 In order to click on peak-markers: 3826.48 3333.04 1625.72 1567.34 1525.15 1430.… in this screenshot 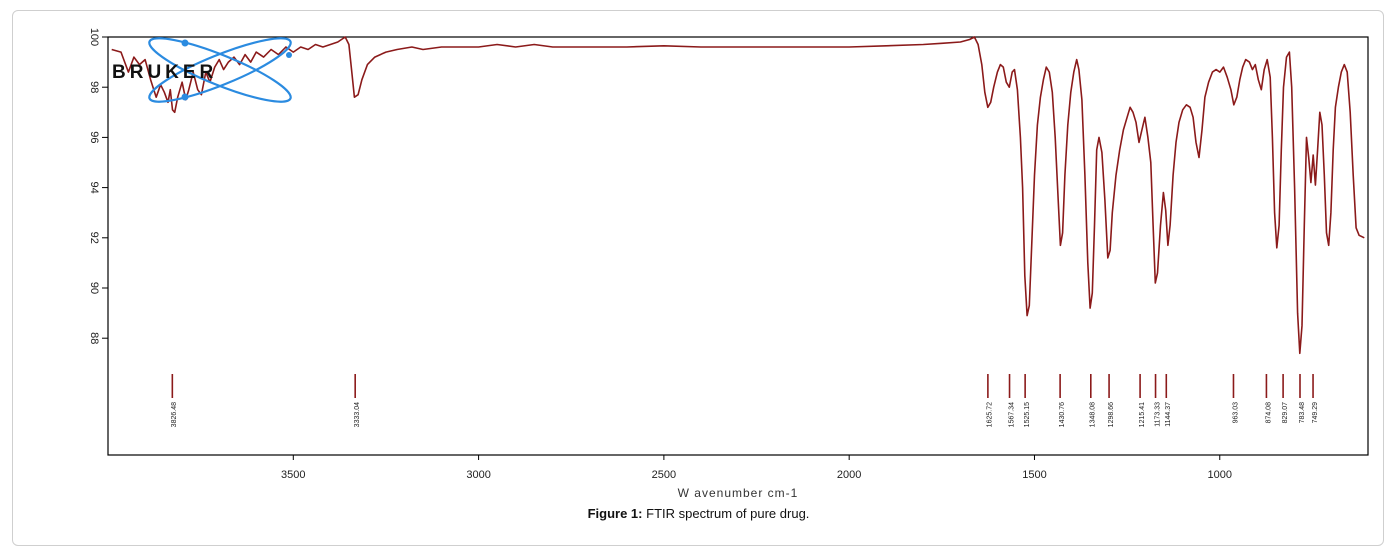, I will do `click(745, 400)`.